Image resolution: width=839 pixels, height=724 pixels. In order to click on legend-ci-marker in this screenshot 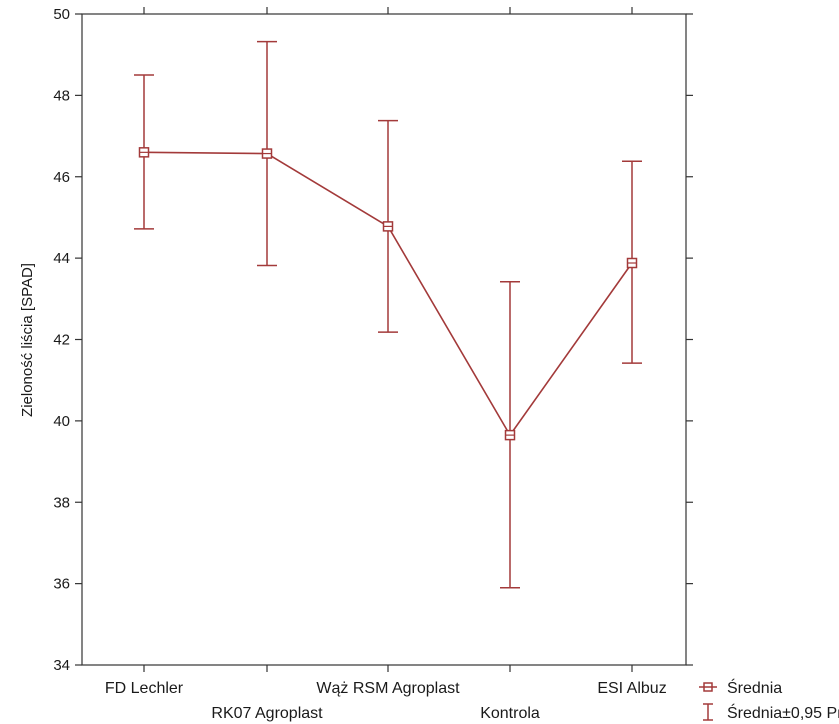, I will do `click(708, 712)`.